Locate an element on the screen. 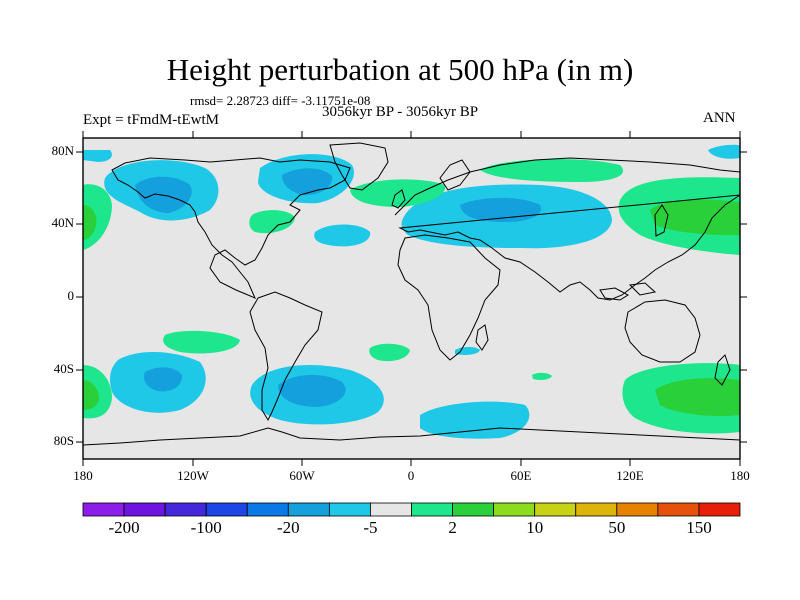 The height and width of the screenshot is (600, 800). colorbar-label: 50 is located at coordinates (617, 527).